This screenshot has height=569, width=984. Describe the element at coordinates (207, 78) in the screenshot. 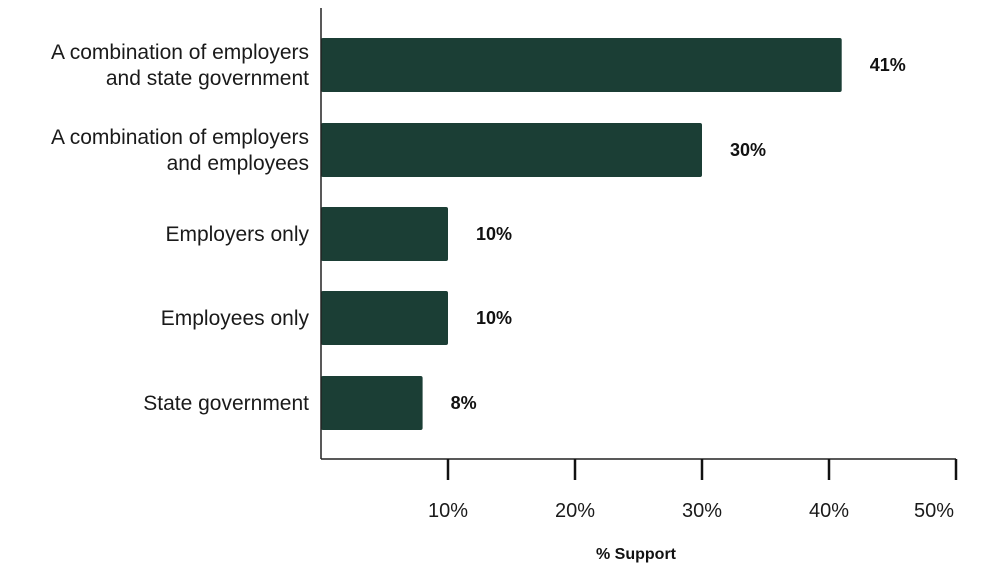

I see `category-label: and state government` at that location.